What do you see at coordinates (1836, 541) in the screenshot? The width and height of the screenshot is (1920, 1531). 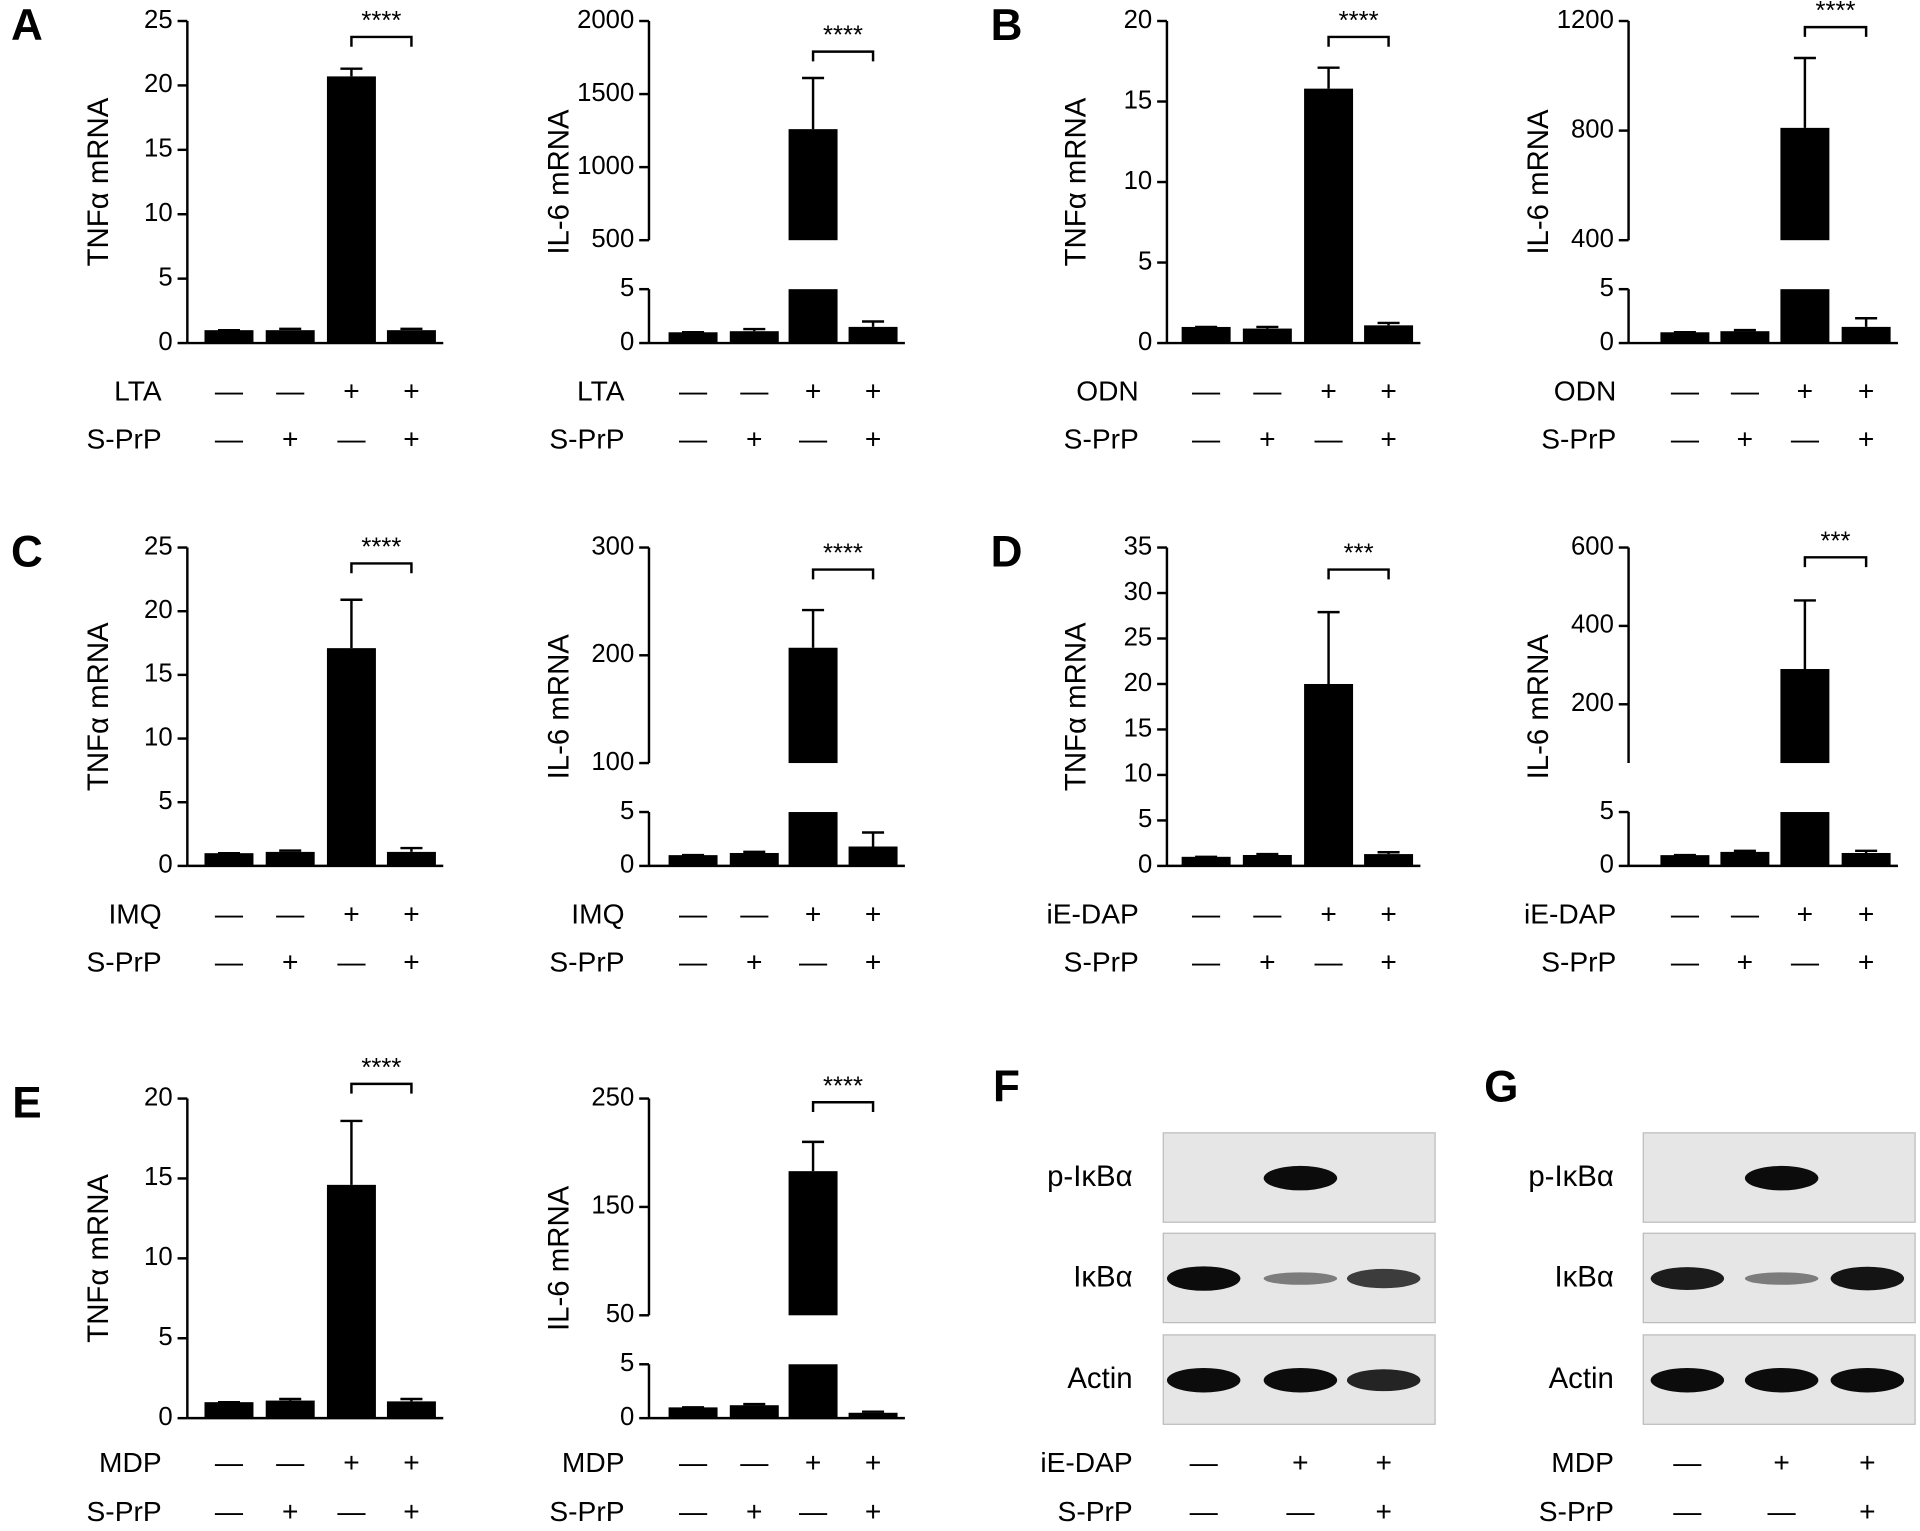 I see `significance-label: ***` at bounding box center [1836, 541].